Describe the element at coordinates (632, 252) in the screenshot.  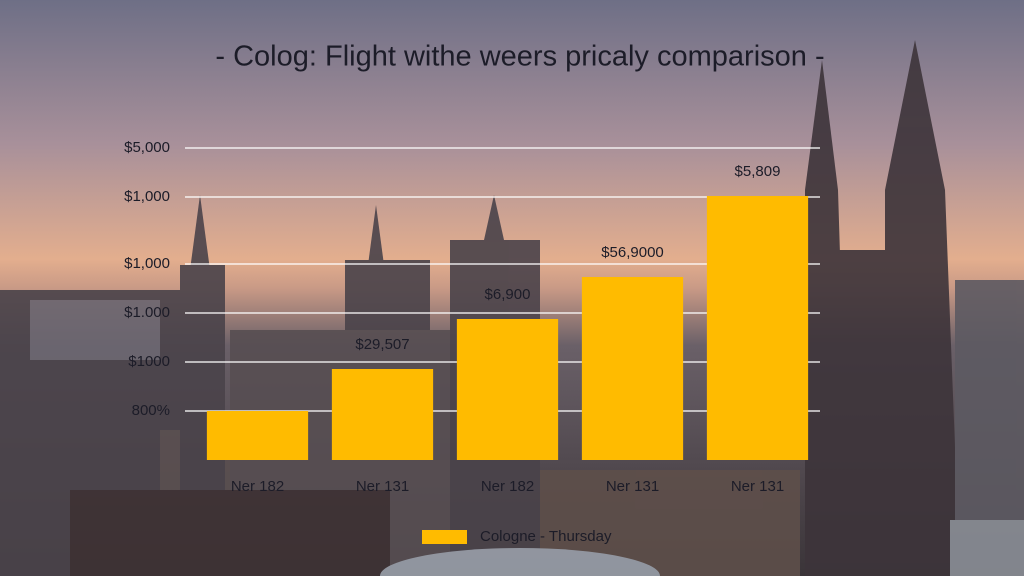
I see `value-label: $56,9000` at that location.